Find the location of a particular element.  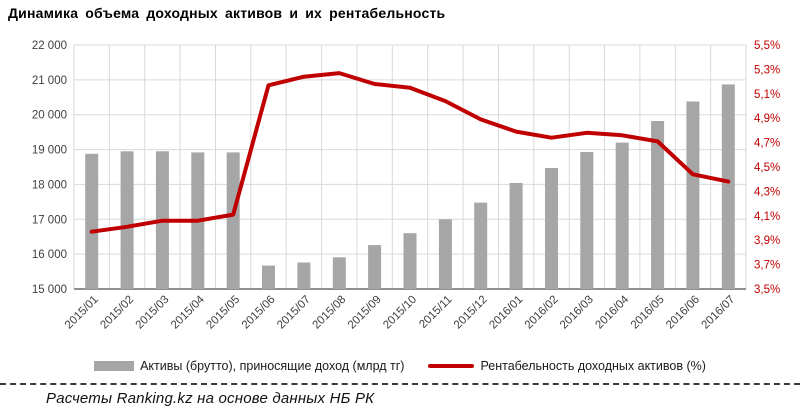

x-axis-tick-label: 2015/01 is located at coordinates (82, 313).